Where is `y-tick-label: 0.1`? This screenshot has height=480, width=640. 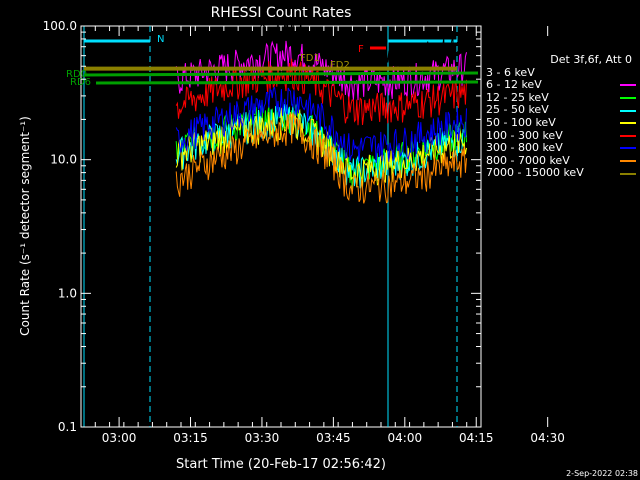 y-tick-label: 0.1 is located at coordinates (67, 427).